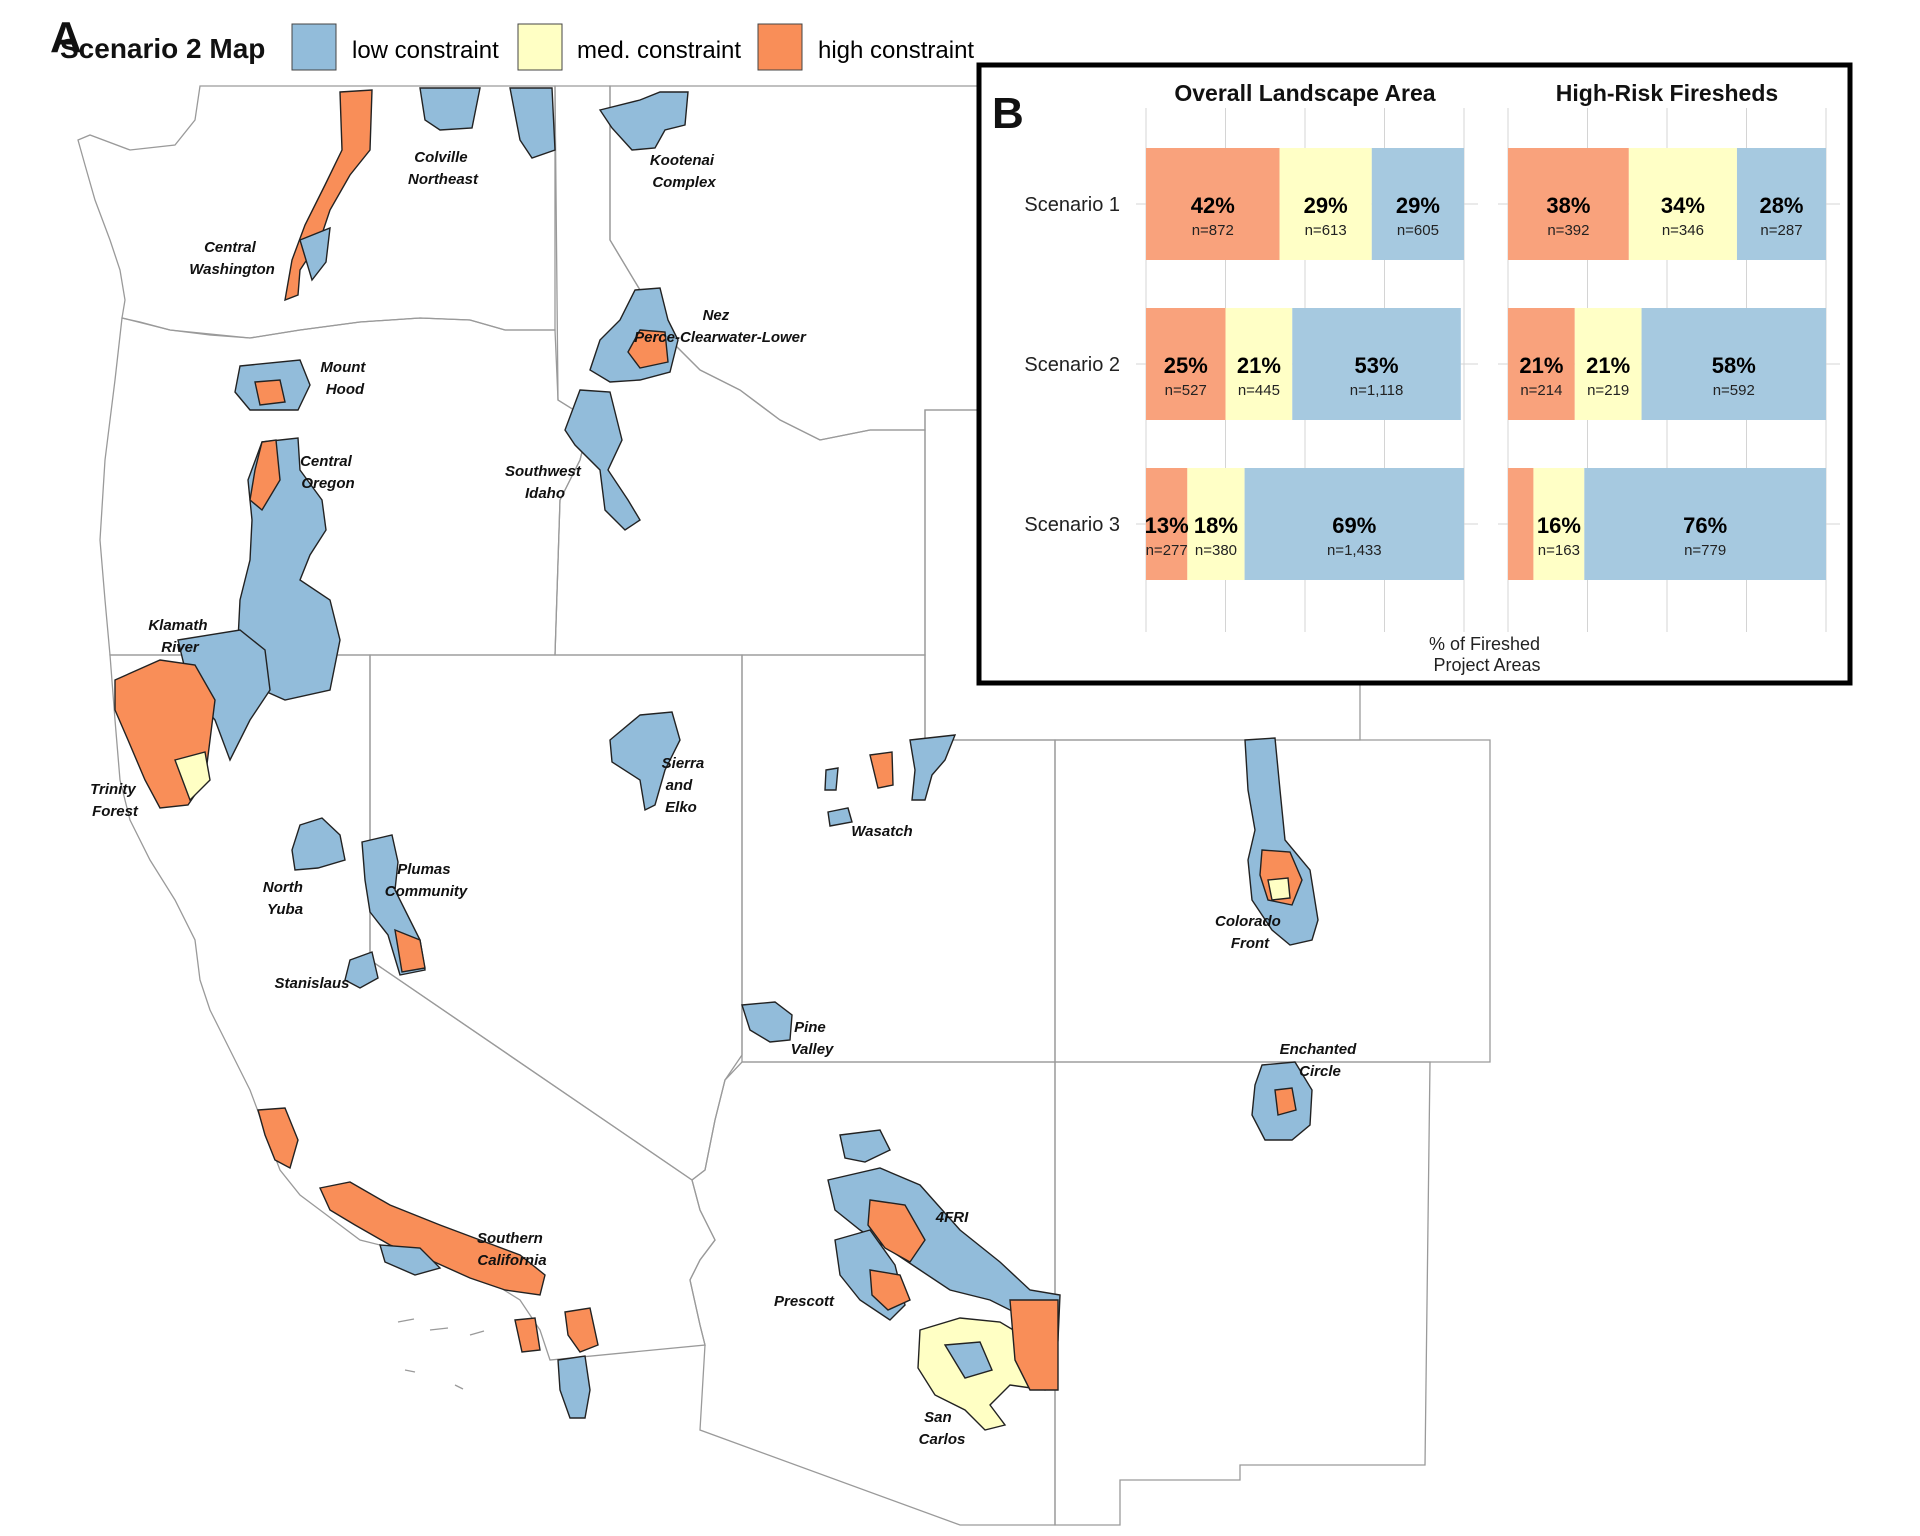 This screenshot has width=1920, height=1536. Describe the element at coordinates (278, 1138) in the screenshot. I see `area-socal-west` at that location.